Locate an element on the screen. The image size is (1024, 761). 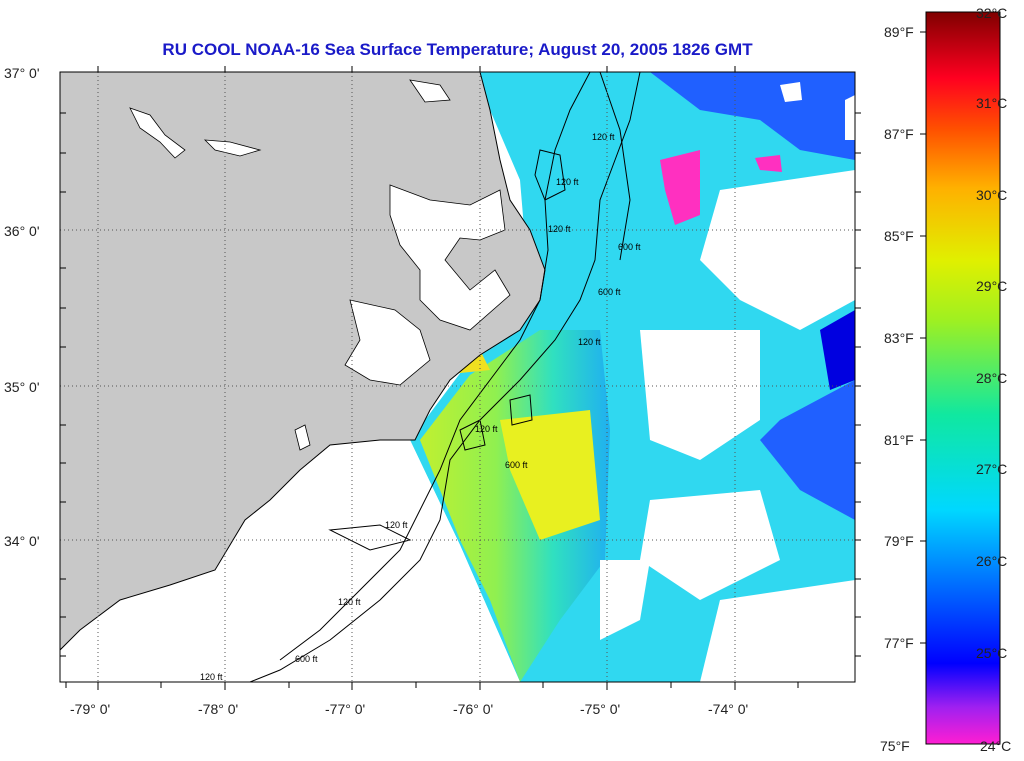
colorbar-c-label: 29°C is located at coordinates (991, 286).